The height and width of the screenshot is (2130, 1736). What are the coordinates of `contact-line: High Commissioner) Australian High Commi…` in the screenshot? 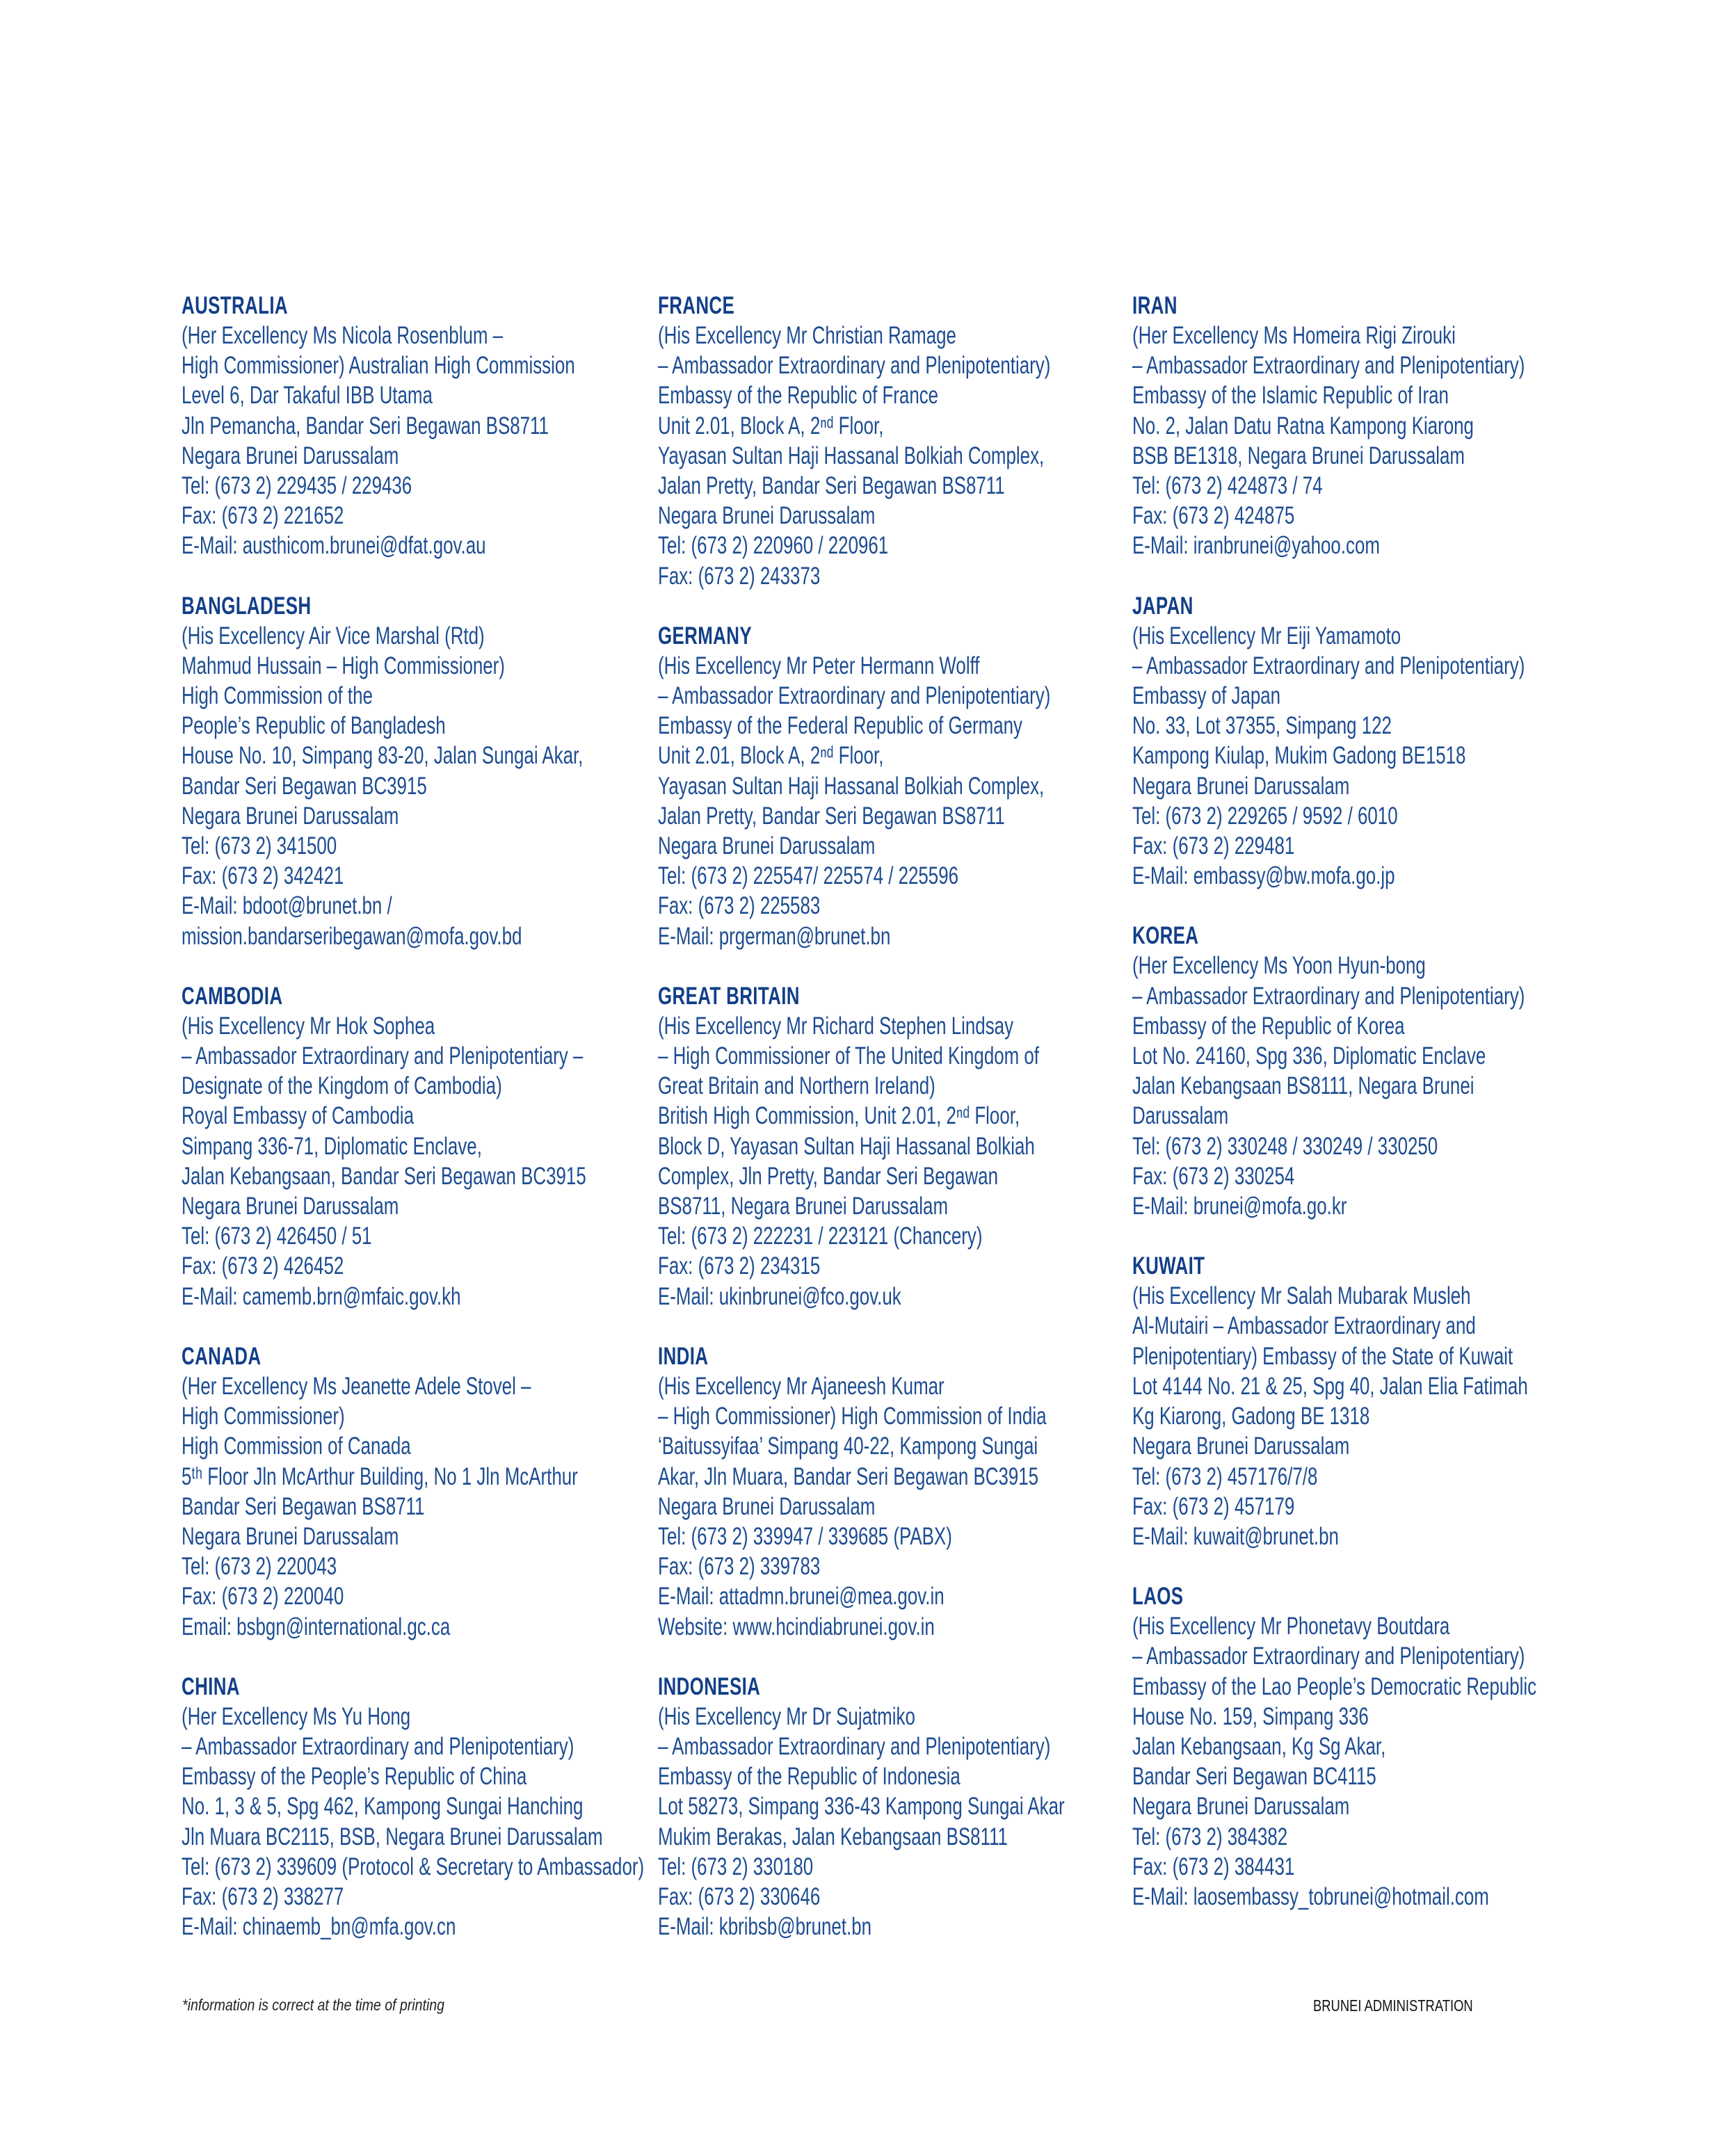 It's located at (378, 366).